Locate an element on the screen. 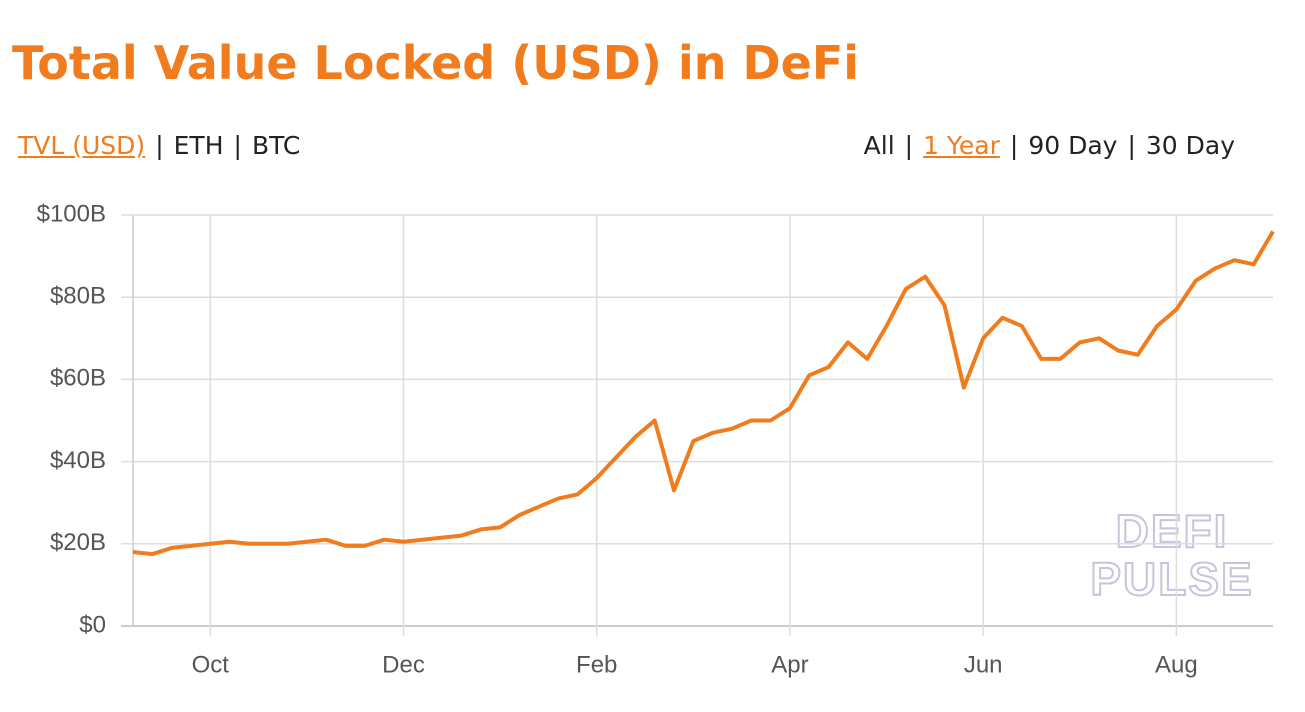 This screenshot has width=1305, height=712. x-tick-label: Oct is located at coordinates (211, 664).